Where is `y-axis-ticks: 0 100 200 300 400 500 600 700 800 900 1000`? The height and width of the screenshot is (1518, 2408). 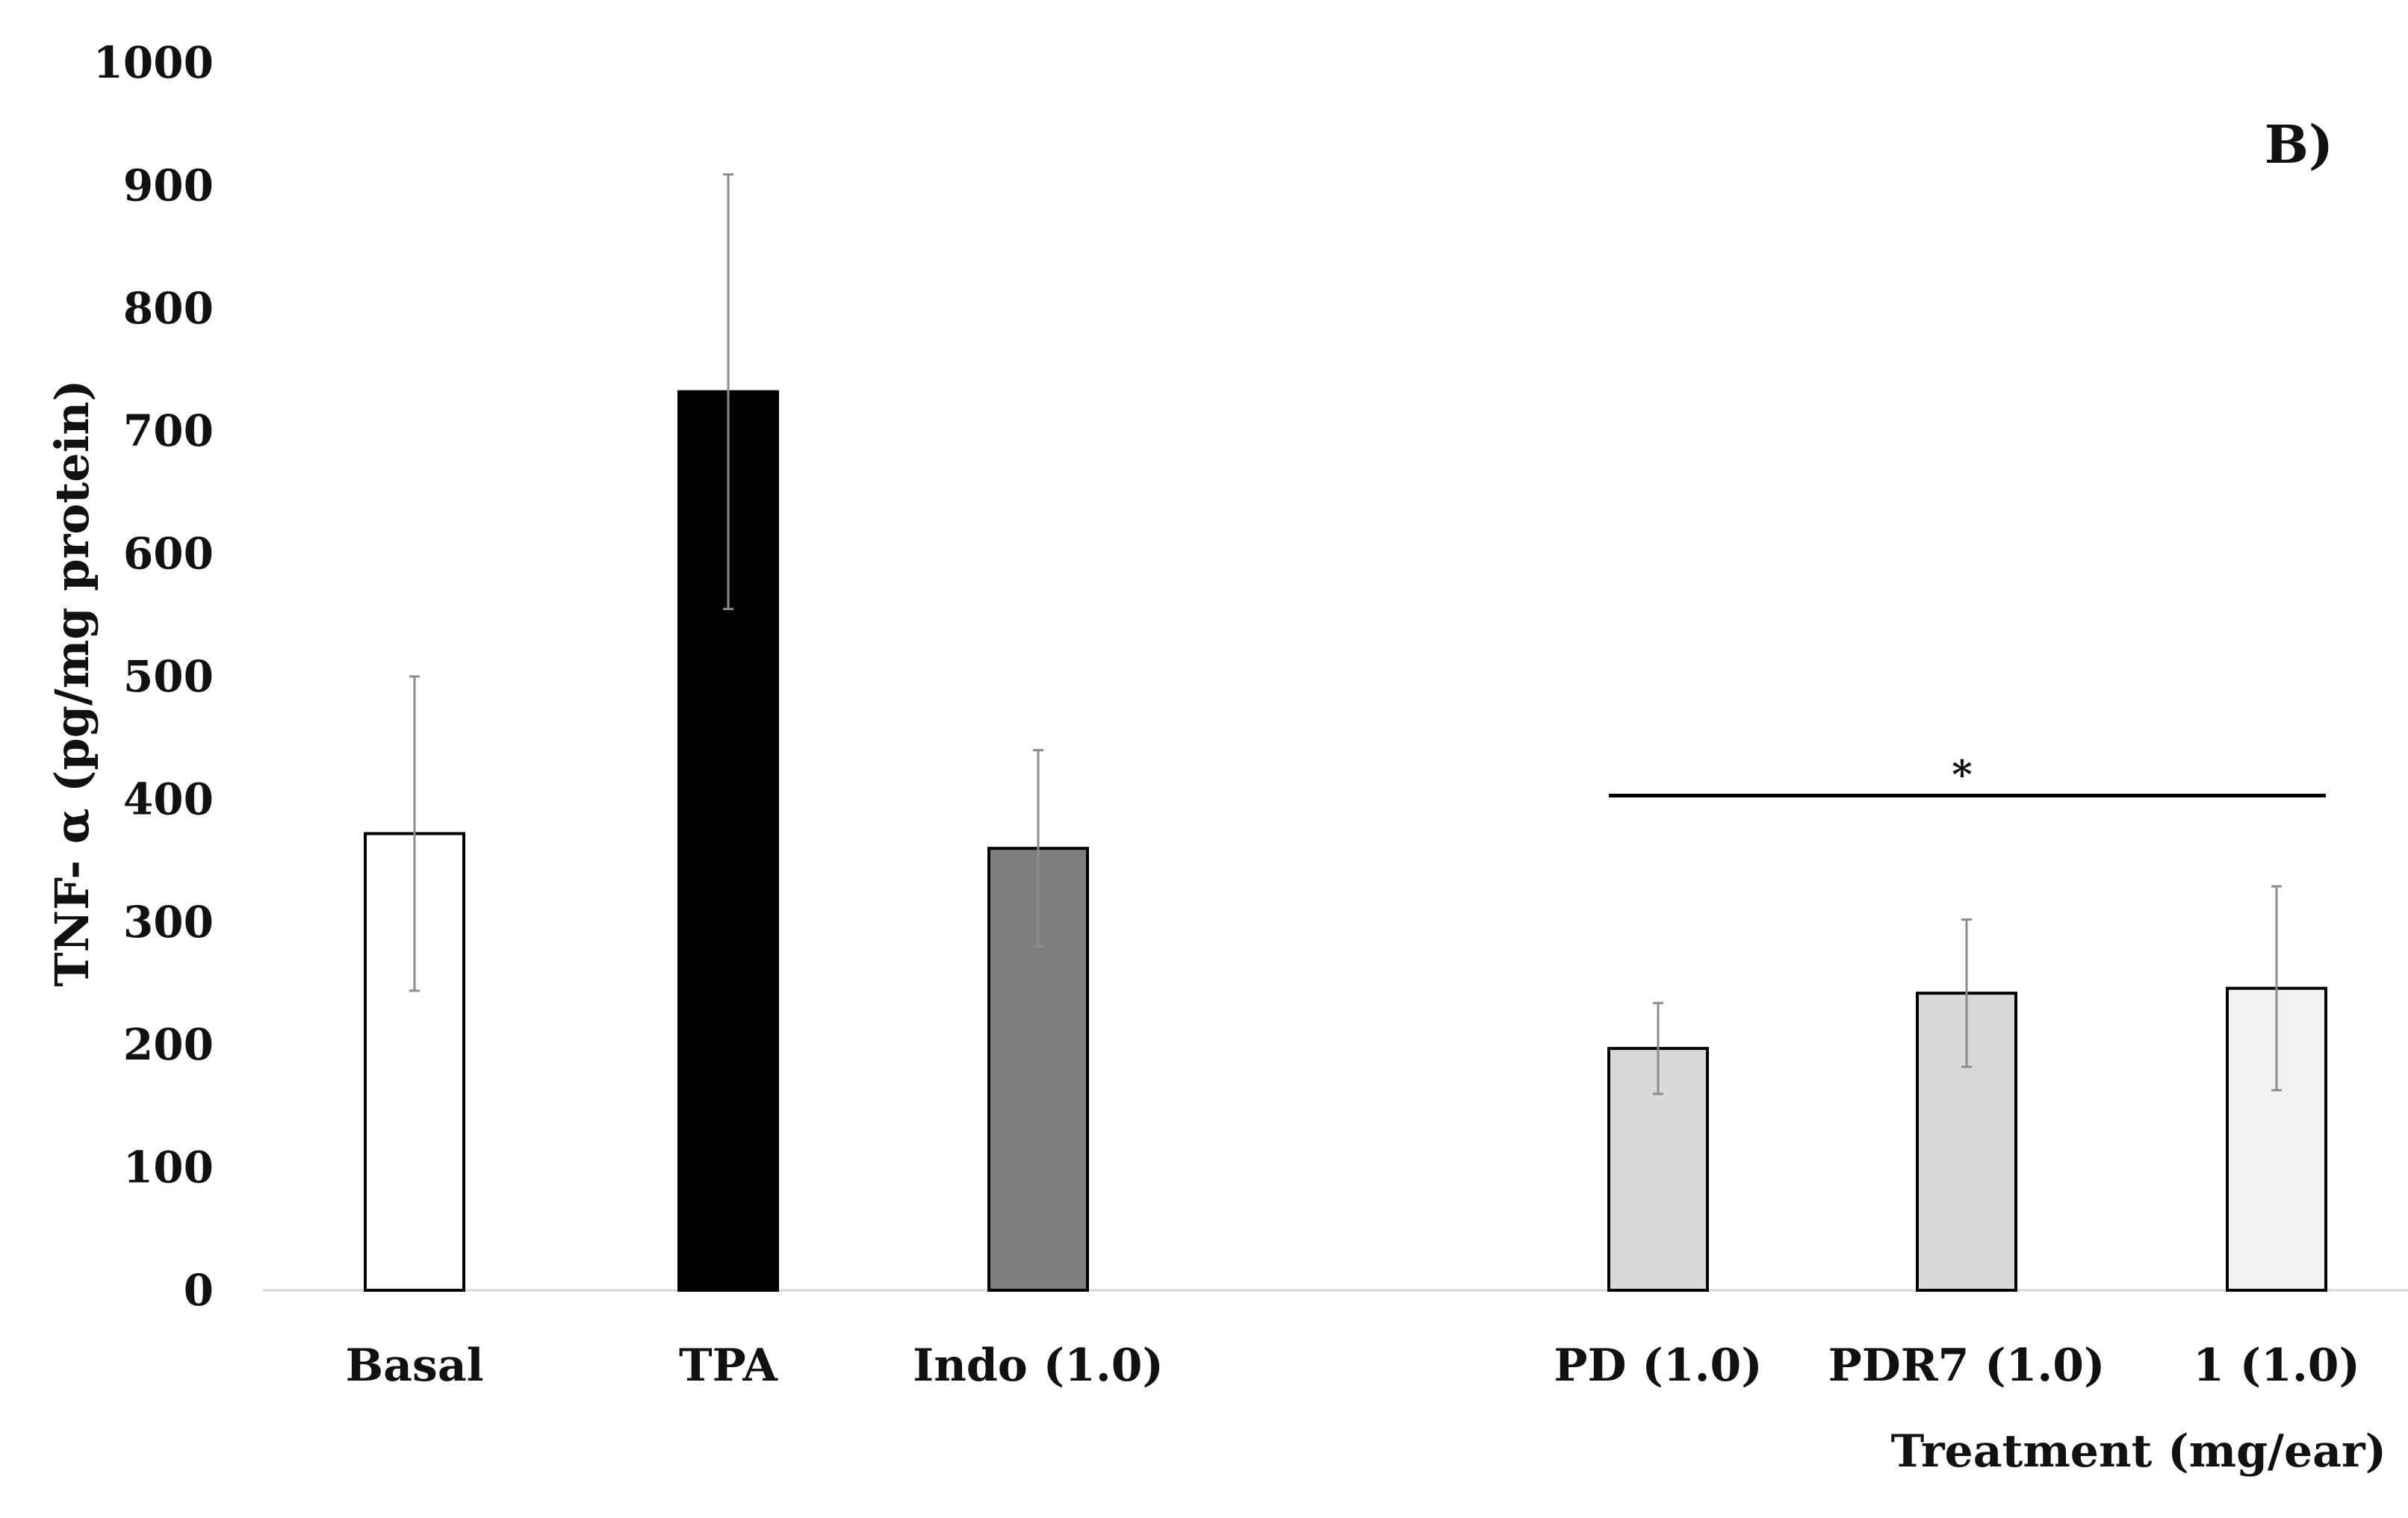
y-axis-ticks: 0 100 200 300 400 500 600 700 800 900 1000 is located at coordinates (153, 676).